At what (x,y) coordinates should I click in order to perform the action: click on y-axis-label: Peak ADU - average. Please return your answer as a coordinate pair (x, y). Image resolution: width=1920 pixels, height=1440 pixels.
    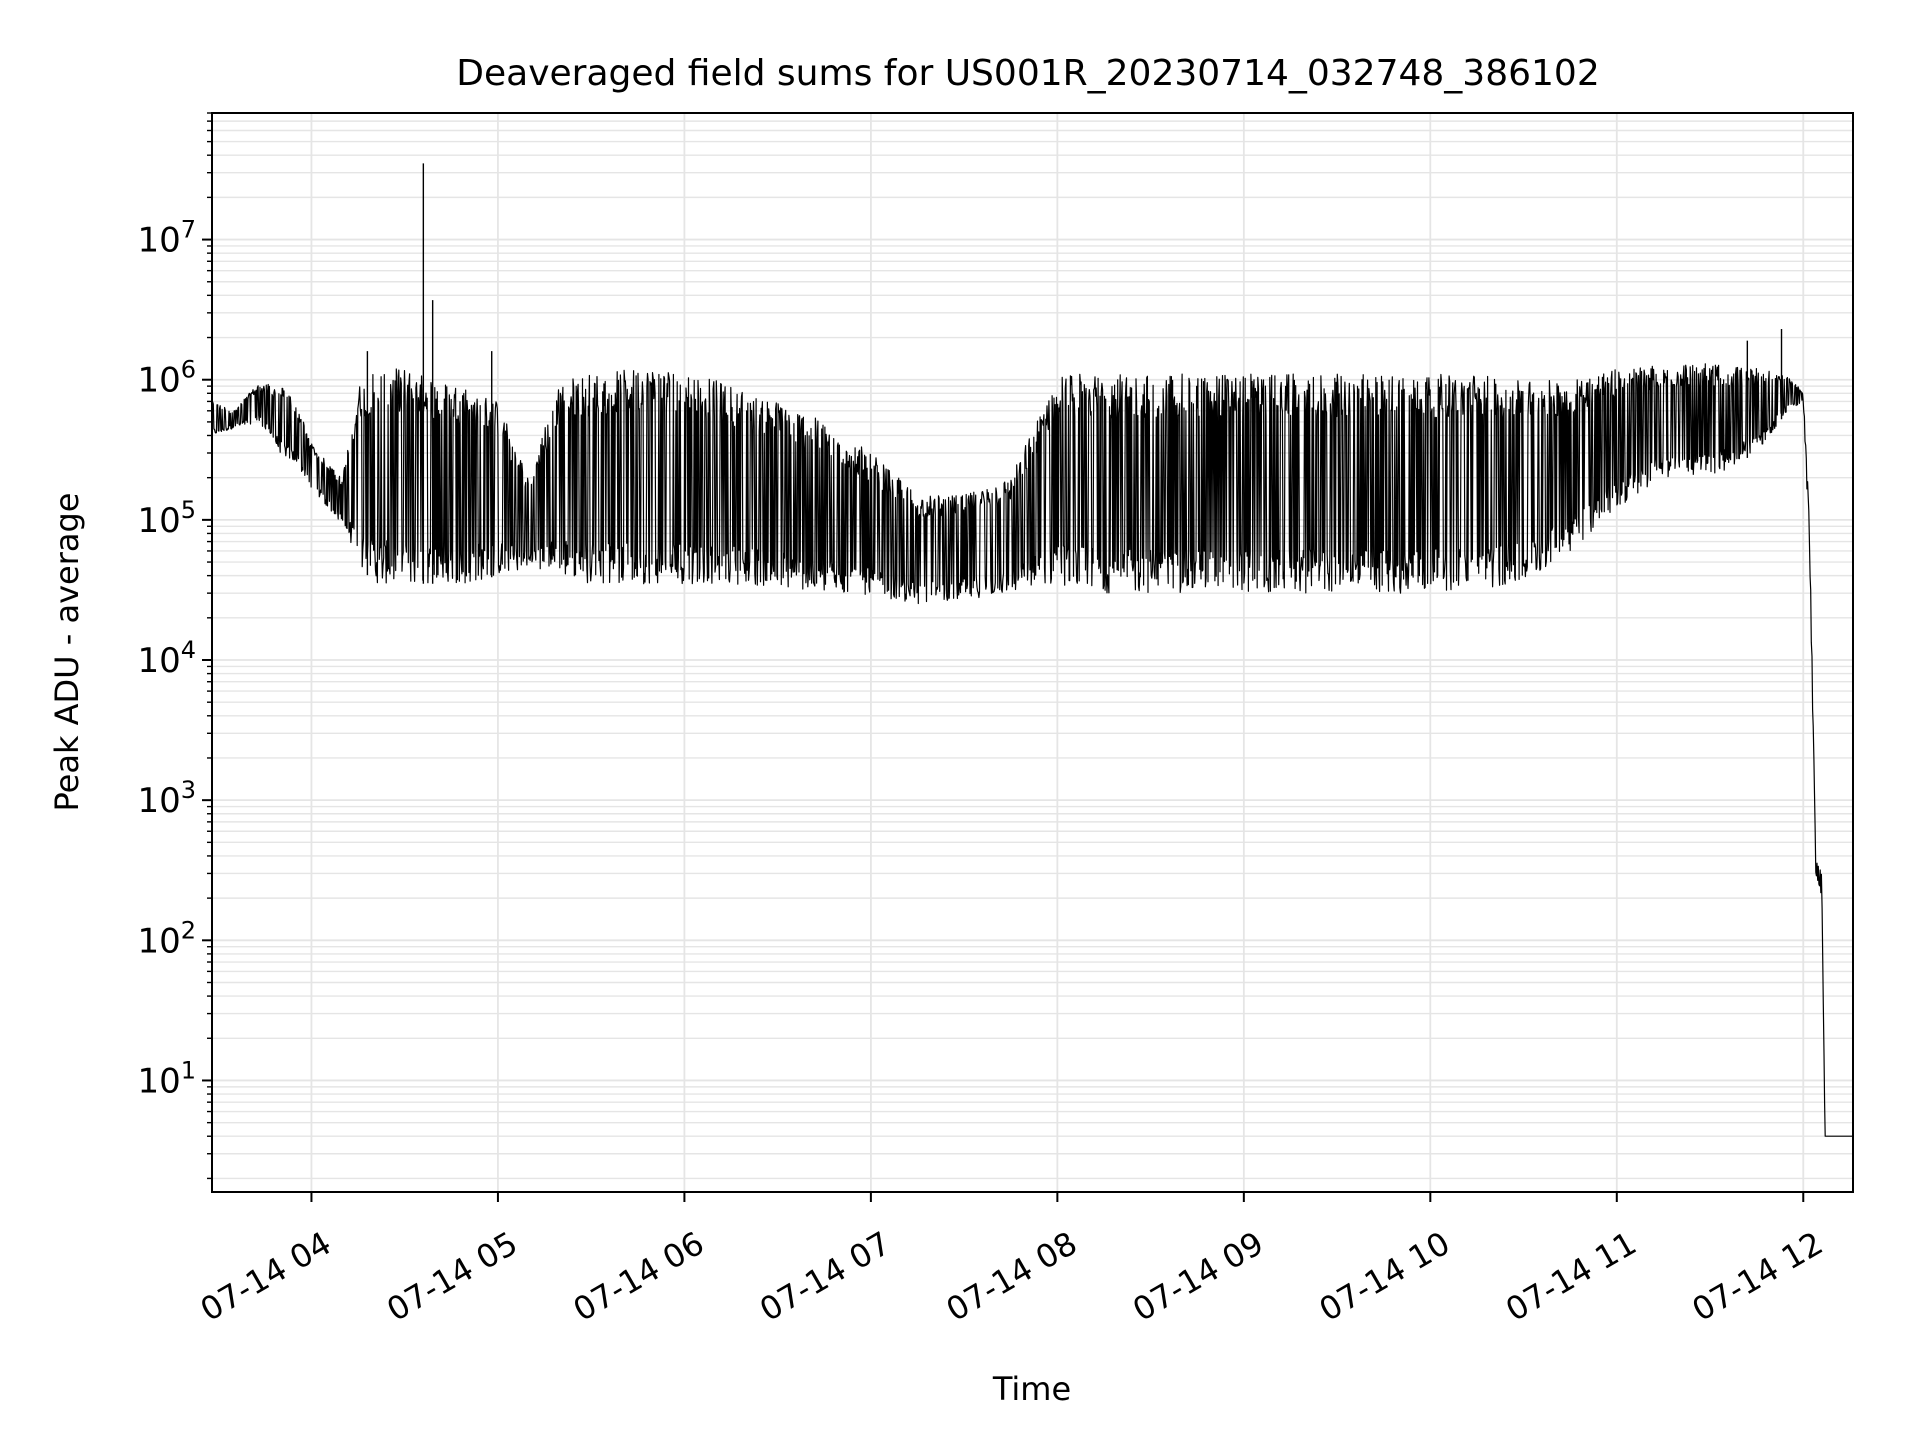
    Looking at the image, I should click on (67, 652).